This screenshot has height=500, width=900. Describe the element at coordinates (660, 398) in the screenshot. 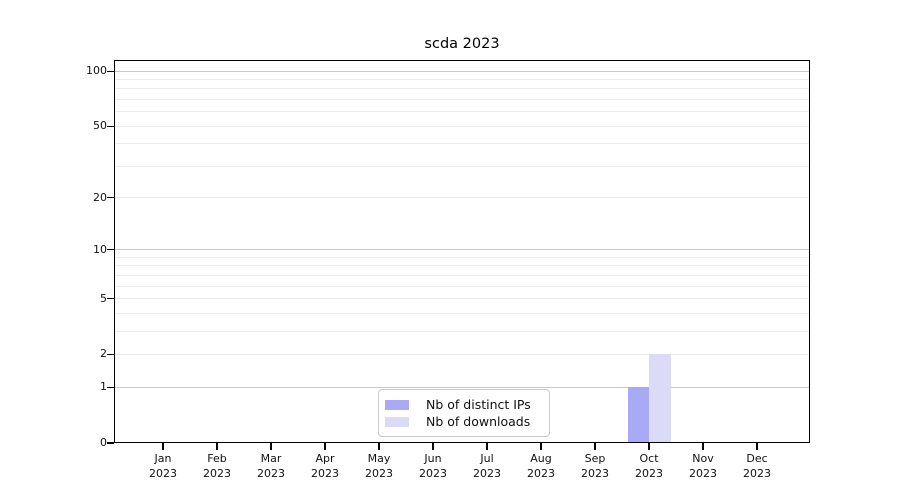

I see `bar-nb-of-downloads` at that location.